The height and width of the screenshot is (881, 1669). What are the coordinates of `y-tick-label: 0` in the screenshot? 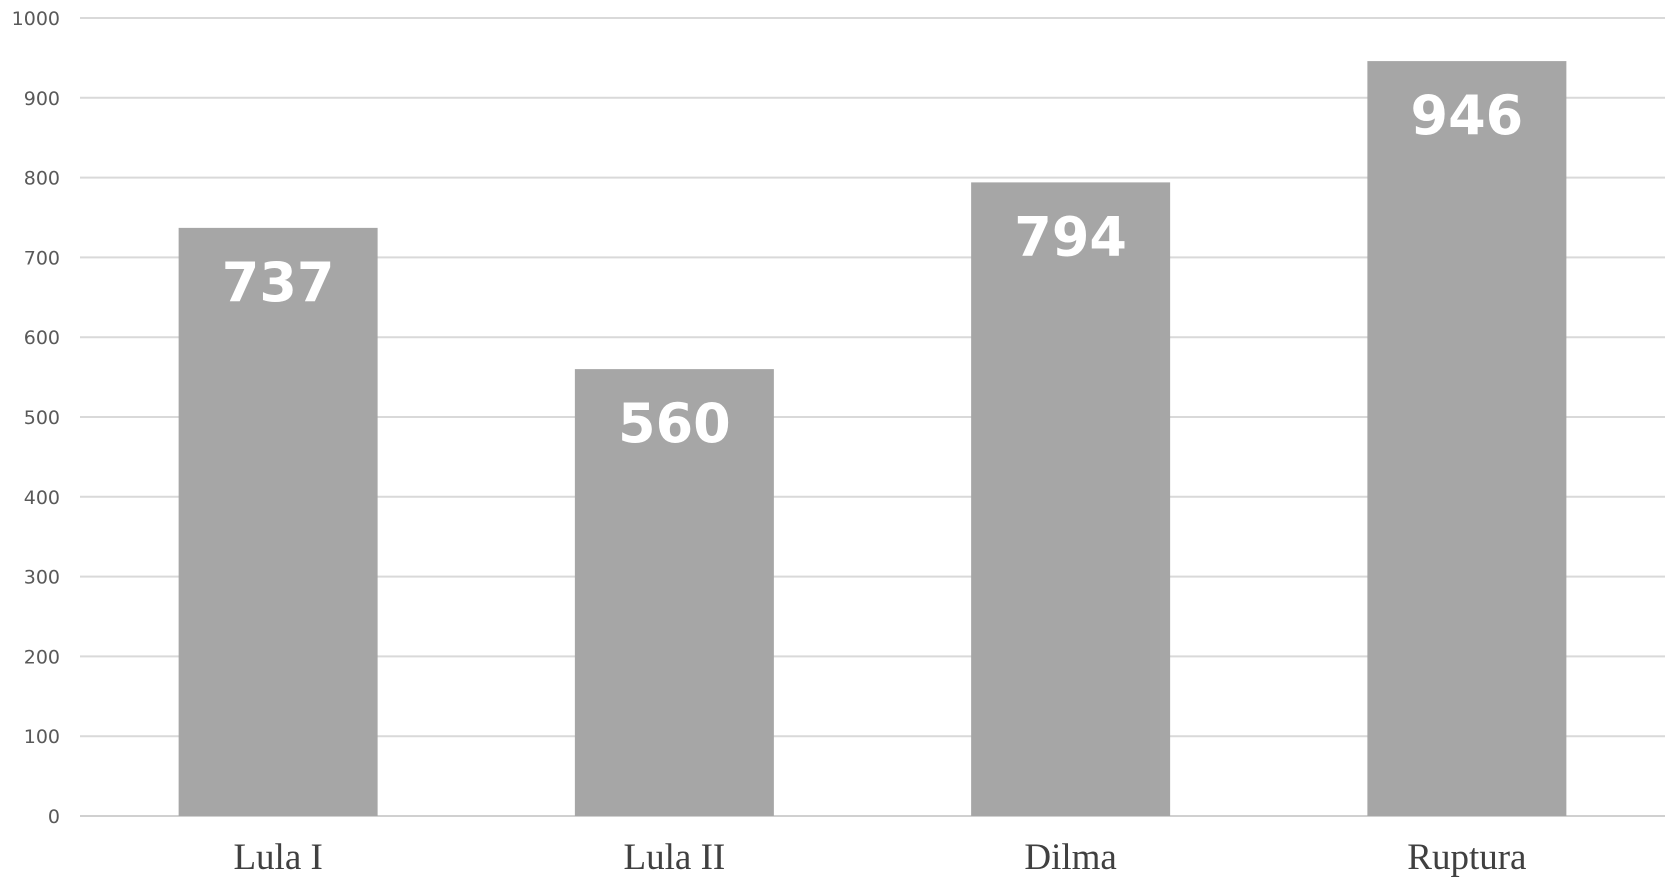 It's located at (54, 817).